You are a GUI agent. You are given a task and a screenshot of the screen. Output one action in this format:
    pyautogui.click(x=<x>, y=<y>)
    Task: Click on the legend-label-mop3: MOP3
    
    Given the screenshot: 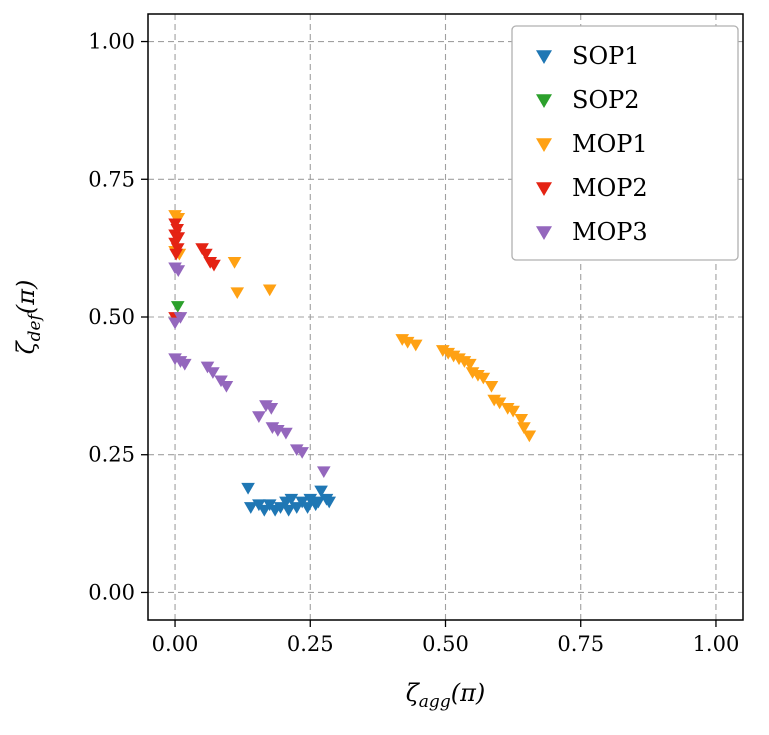 What is the action you would take?
    pyautogui.click(x=610, y=232)
    